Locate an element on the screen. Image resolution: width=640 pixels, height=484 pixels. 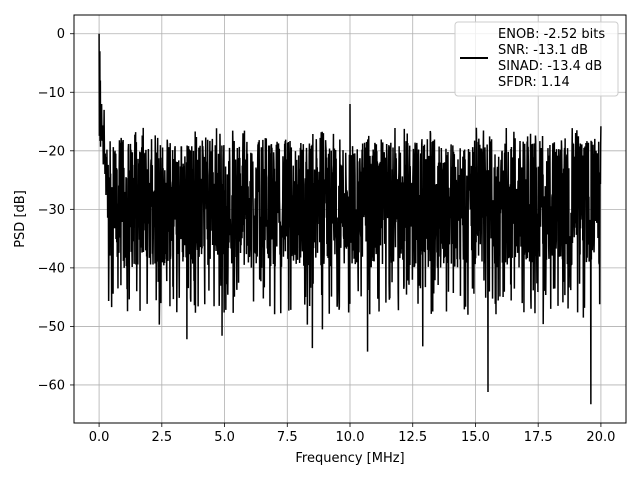
y-tick-label: −40 is located at coordinates (51, 268).